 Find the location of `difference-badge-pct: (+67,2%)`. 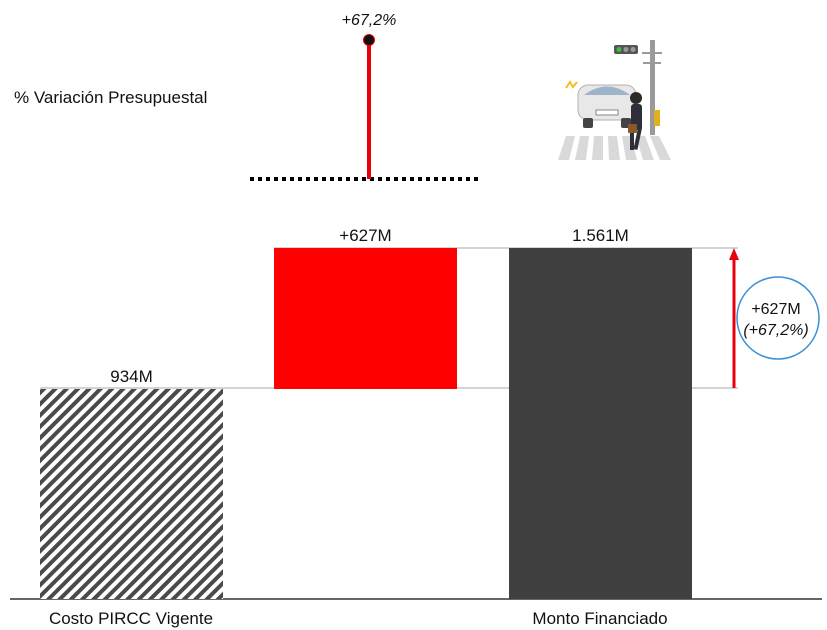

difference-badge-pct: (+67,2%) is located at coordinates (775, 330).